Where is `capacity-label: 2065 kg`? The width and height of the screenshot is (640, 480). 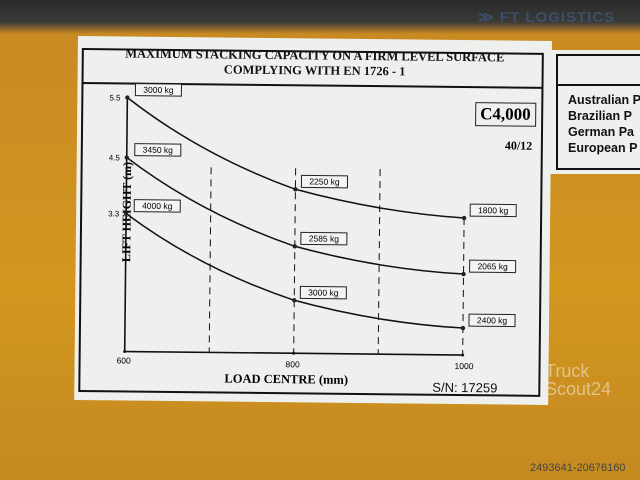 capacity-label: 2065 kg is located at coordinates (492, 266).